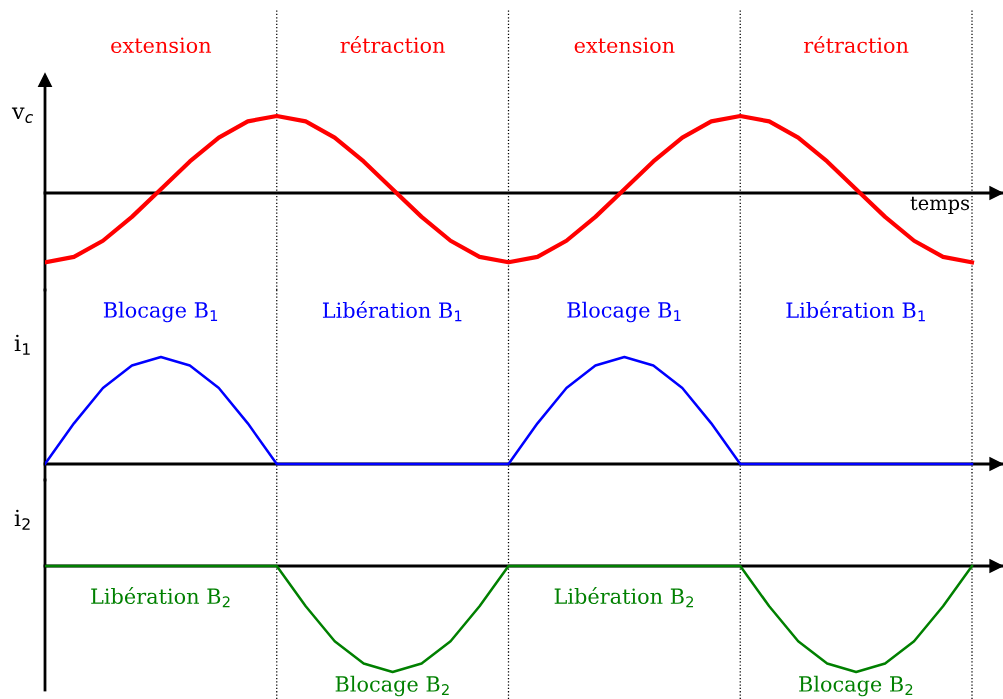 This screenshot has width=1003, height=699. I want to click on y-axis-title: v$_{c}$, so click(22, 115).